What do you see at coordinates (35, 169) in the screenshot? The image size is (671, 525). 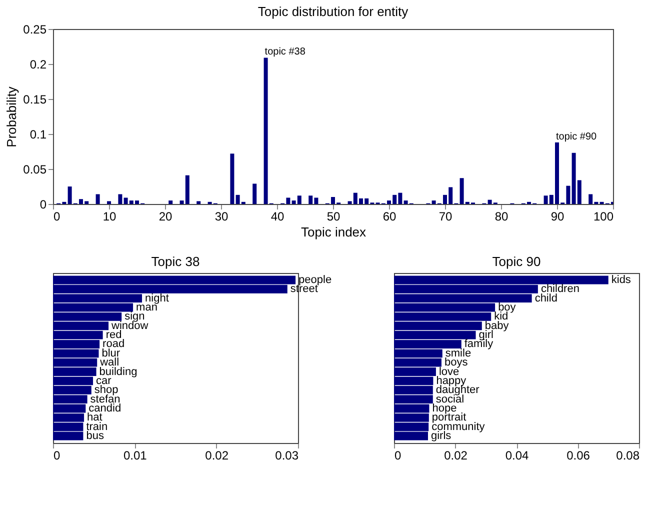 I see `y-tick-label: 0.05` at bounding box center [35, 169].